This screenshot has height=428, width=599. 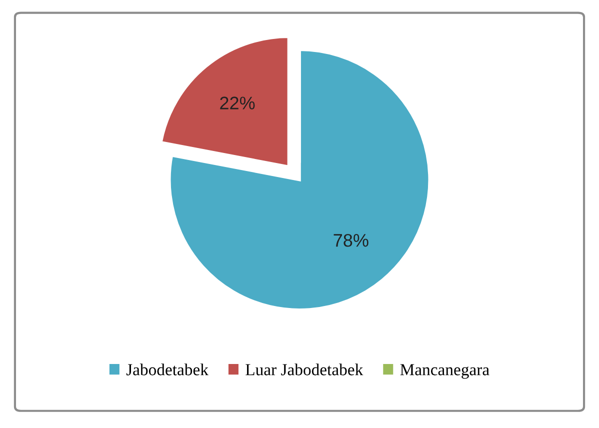 What do you see at coordinates (167, 370) in the screenshot?
I see `legend-label: Jabodetabek` at bounding box center [167, 370].